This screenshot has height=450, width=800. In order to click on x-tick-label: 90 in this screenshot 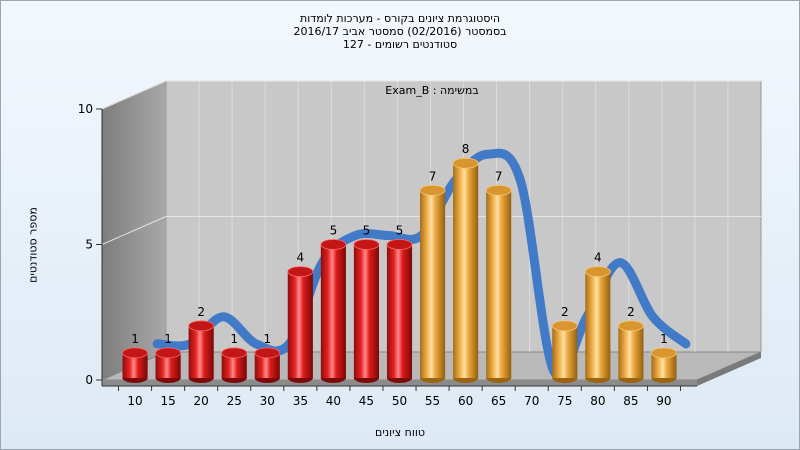, I will do `click(663, 401)`.